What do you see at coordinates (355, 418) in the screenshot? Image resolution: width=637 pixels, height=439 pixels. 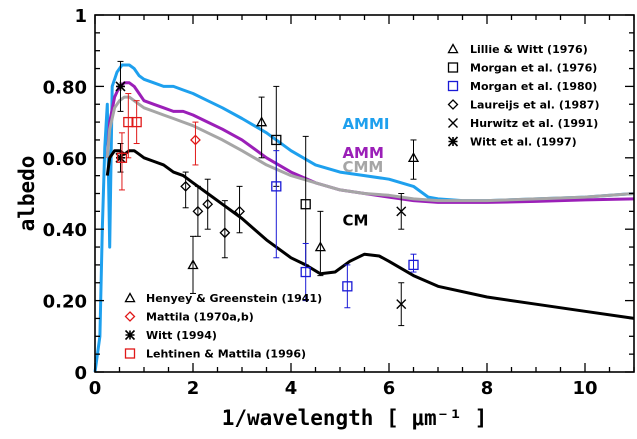 I see `x-axis-title: 1/wavelength [ μm⁻¹ ]` at bounding box center [355, 418].